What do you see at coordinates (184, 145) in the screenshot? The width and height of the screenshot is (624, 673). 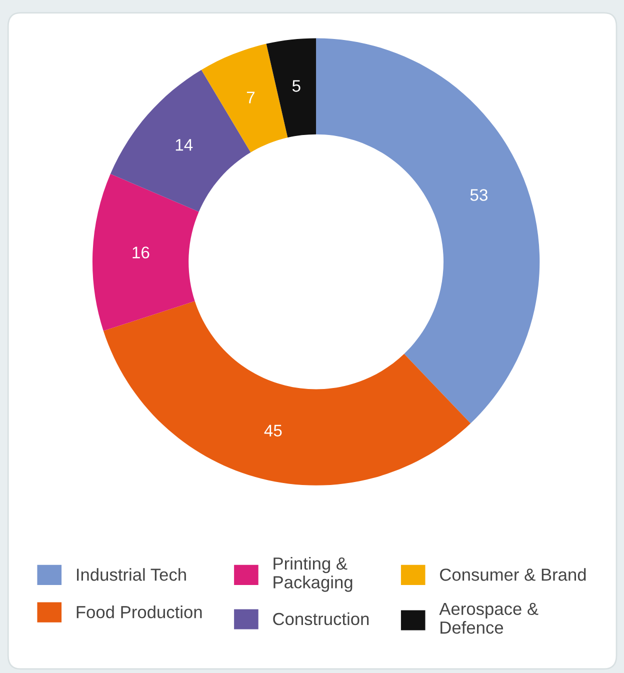 I see `data-label: 14` at bounding box center [184, 145].